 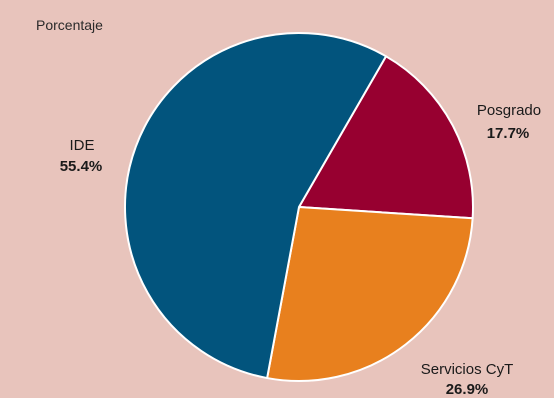 What do you see at coordinates (508, 133) in the screenshot?
I see `slice-value-posgrado: 17.7%` at bounding box center [508, 133].